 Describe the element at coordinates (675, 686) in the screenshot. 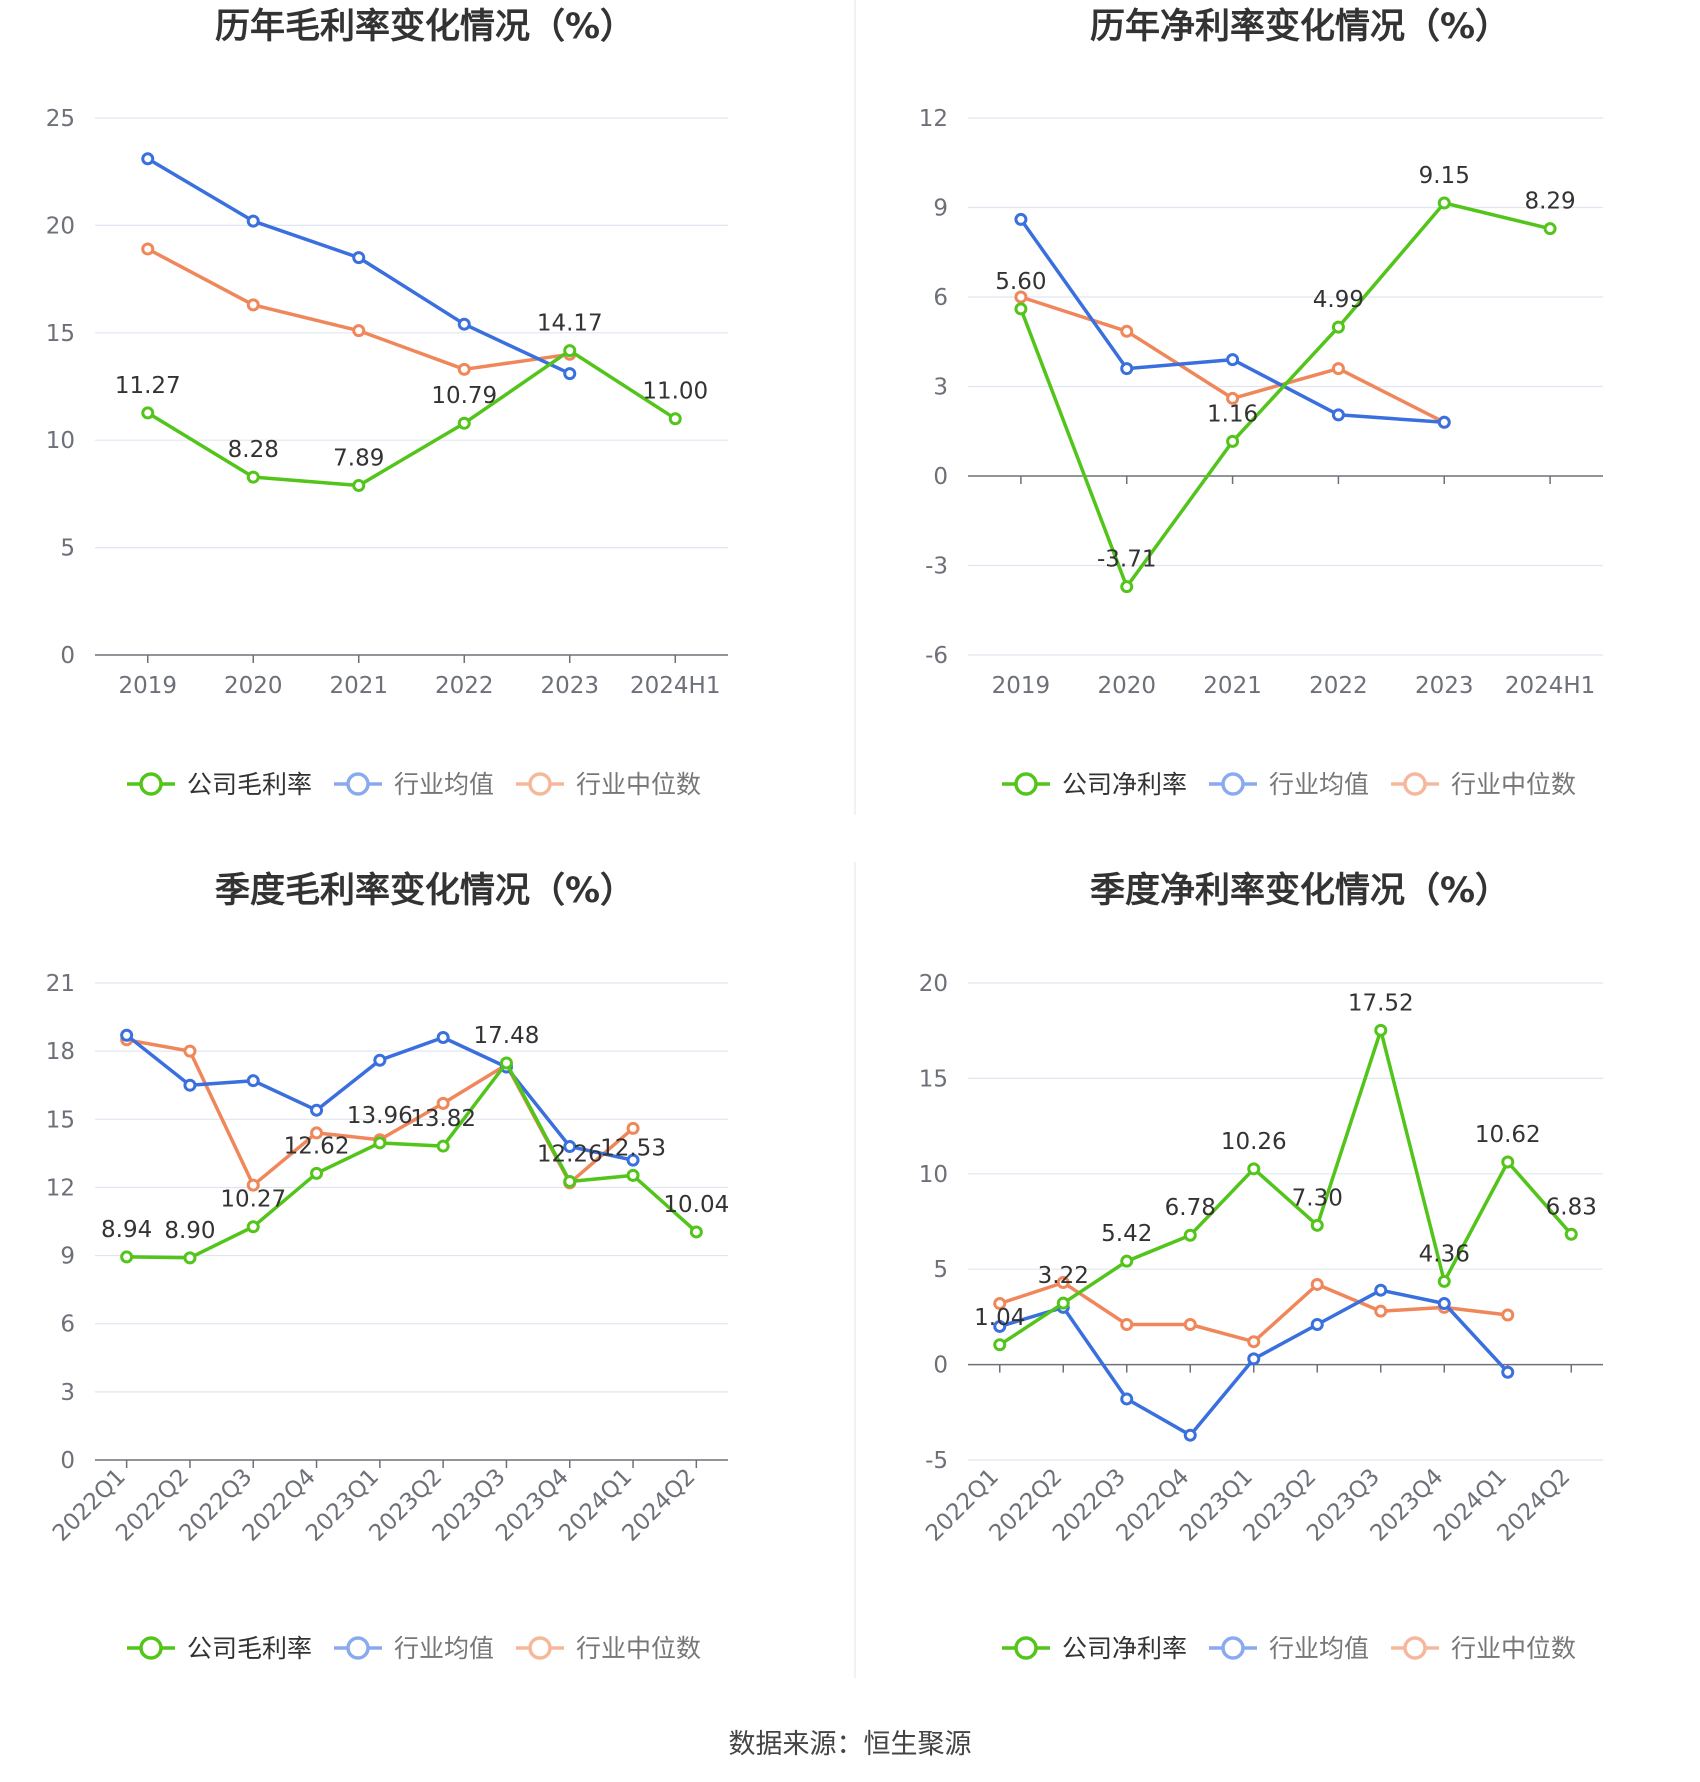

I see `x-tick-label: 2024H1` at that location.